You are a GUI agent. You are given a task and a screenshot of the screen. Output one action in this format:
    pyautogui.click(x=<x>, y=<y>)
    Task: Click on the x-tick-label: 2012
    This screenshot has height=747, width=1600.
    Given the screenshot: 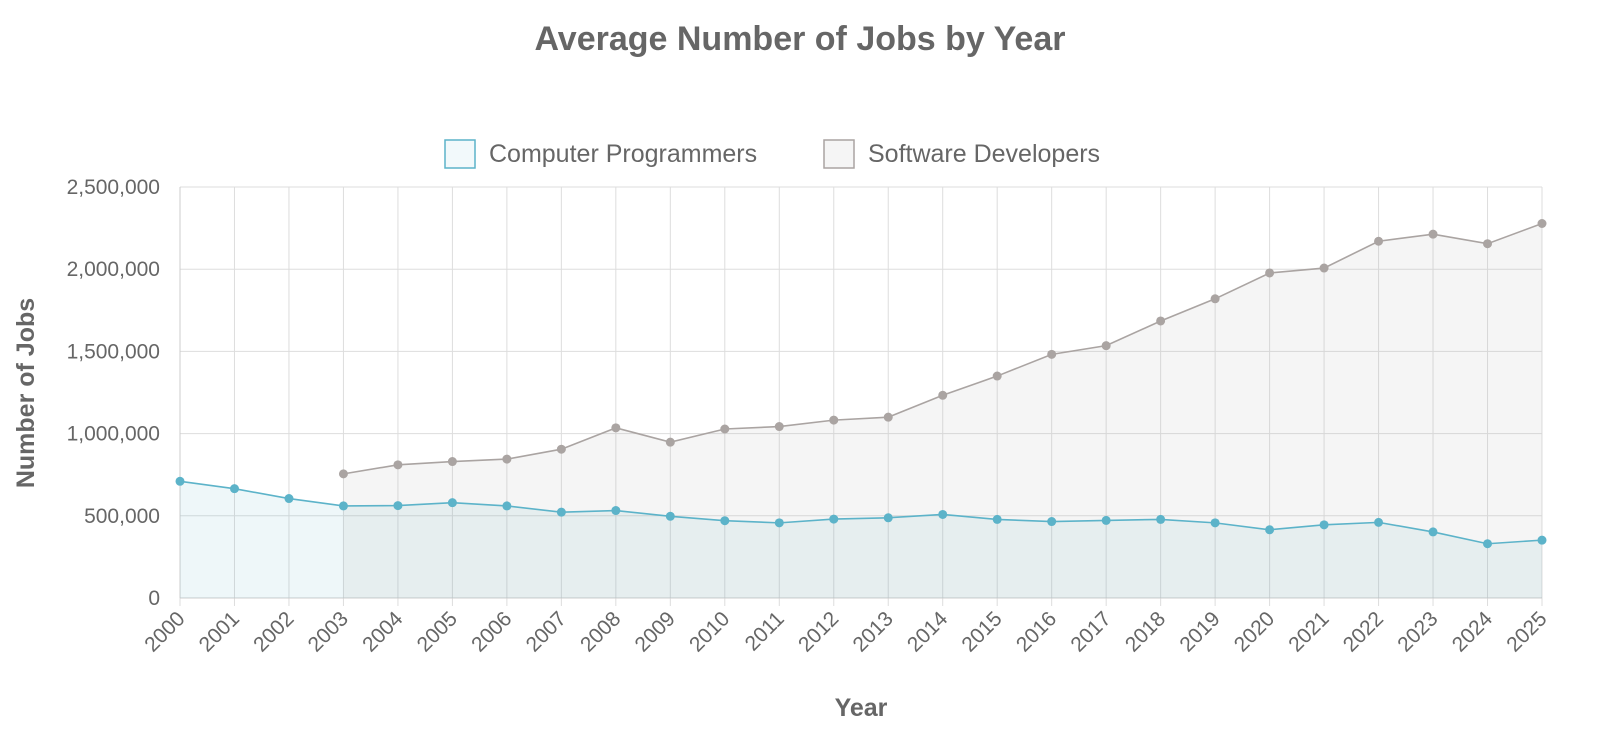 What is the action you would take?
    pyautogui.click(x=818, y=631)
    